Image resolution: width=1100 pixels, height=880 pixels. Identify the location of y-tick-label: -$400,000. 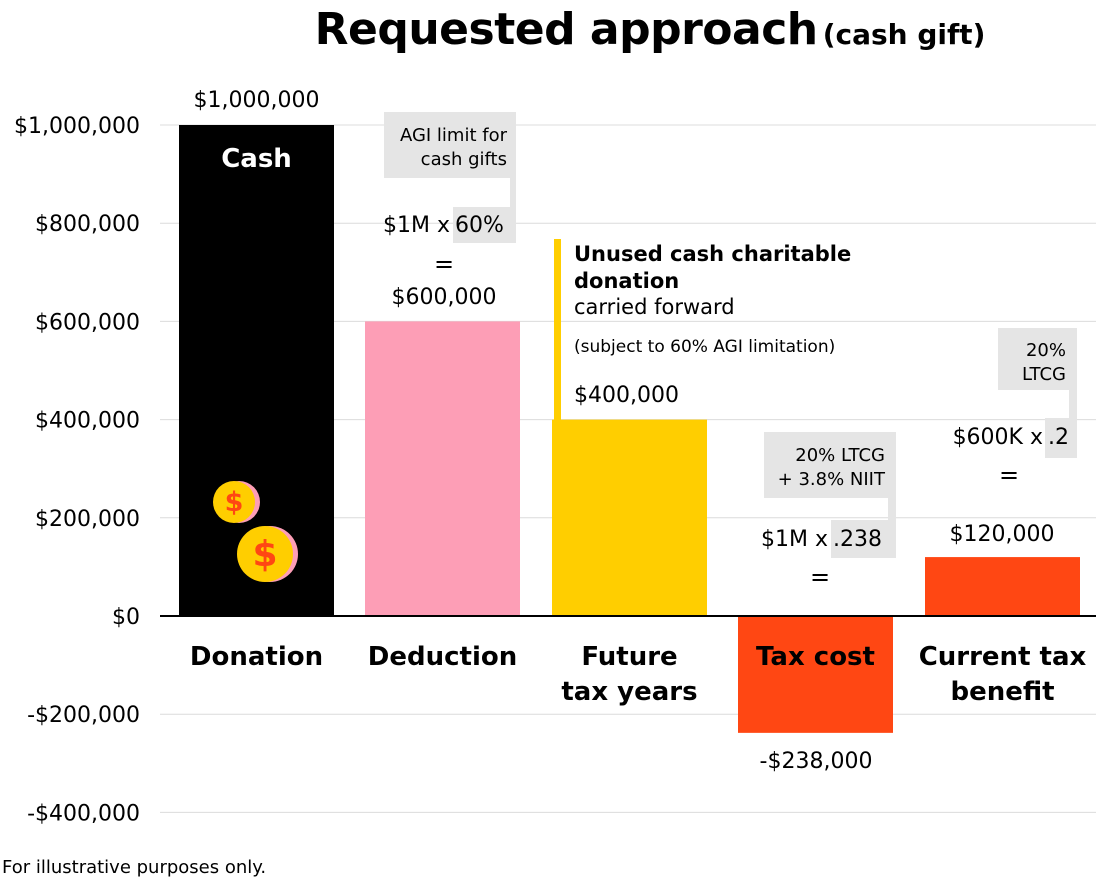
(83, 813).